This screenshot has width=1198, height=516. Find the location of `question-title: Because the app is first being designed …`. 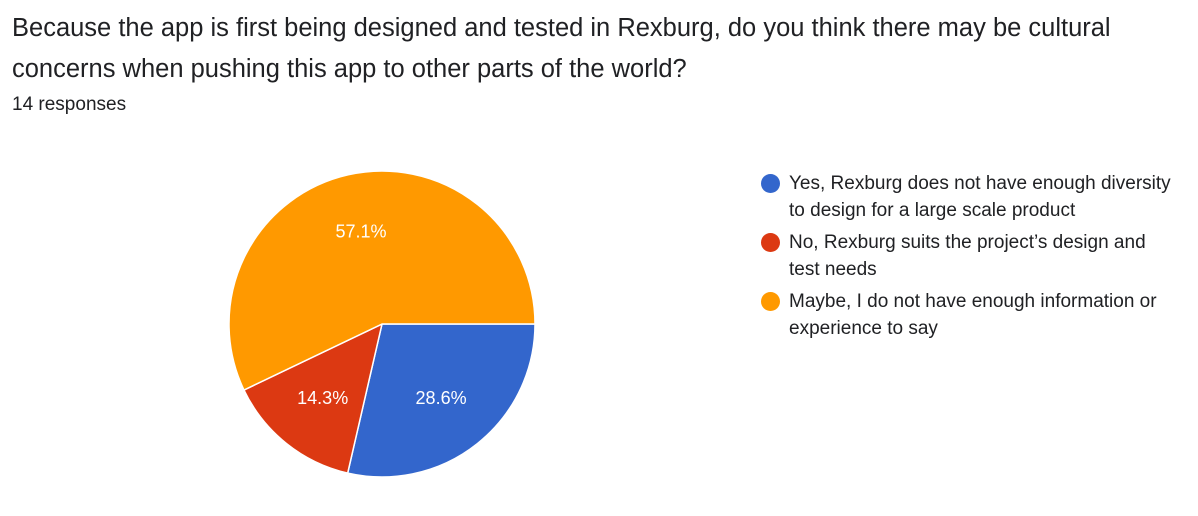

question-title: Because the app is first being designed … is located at coordinates (561, 48).